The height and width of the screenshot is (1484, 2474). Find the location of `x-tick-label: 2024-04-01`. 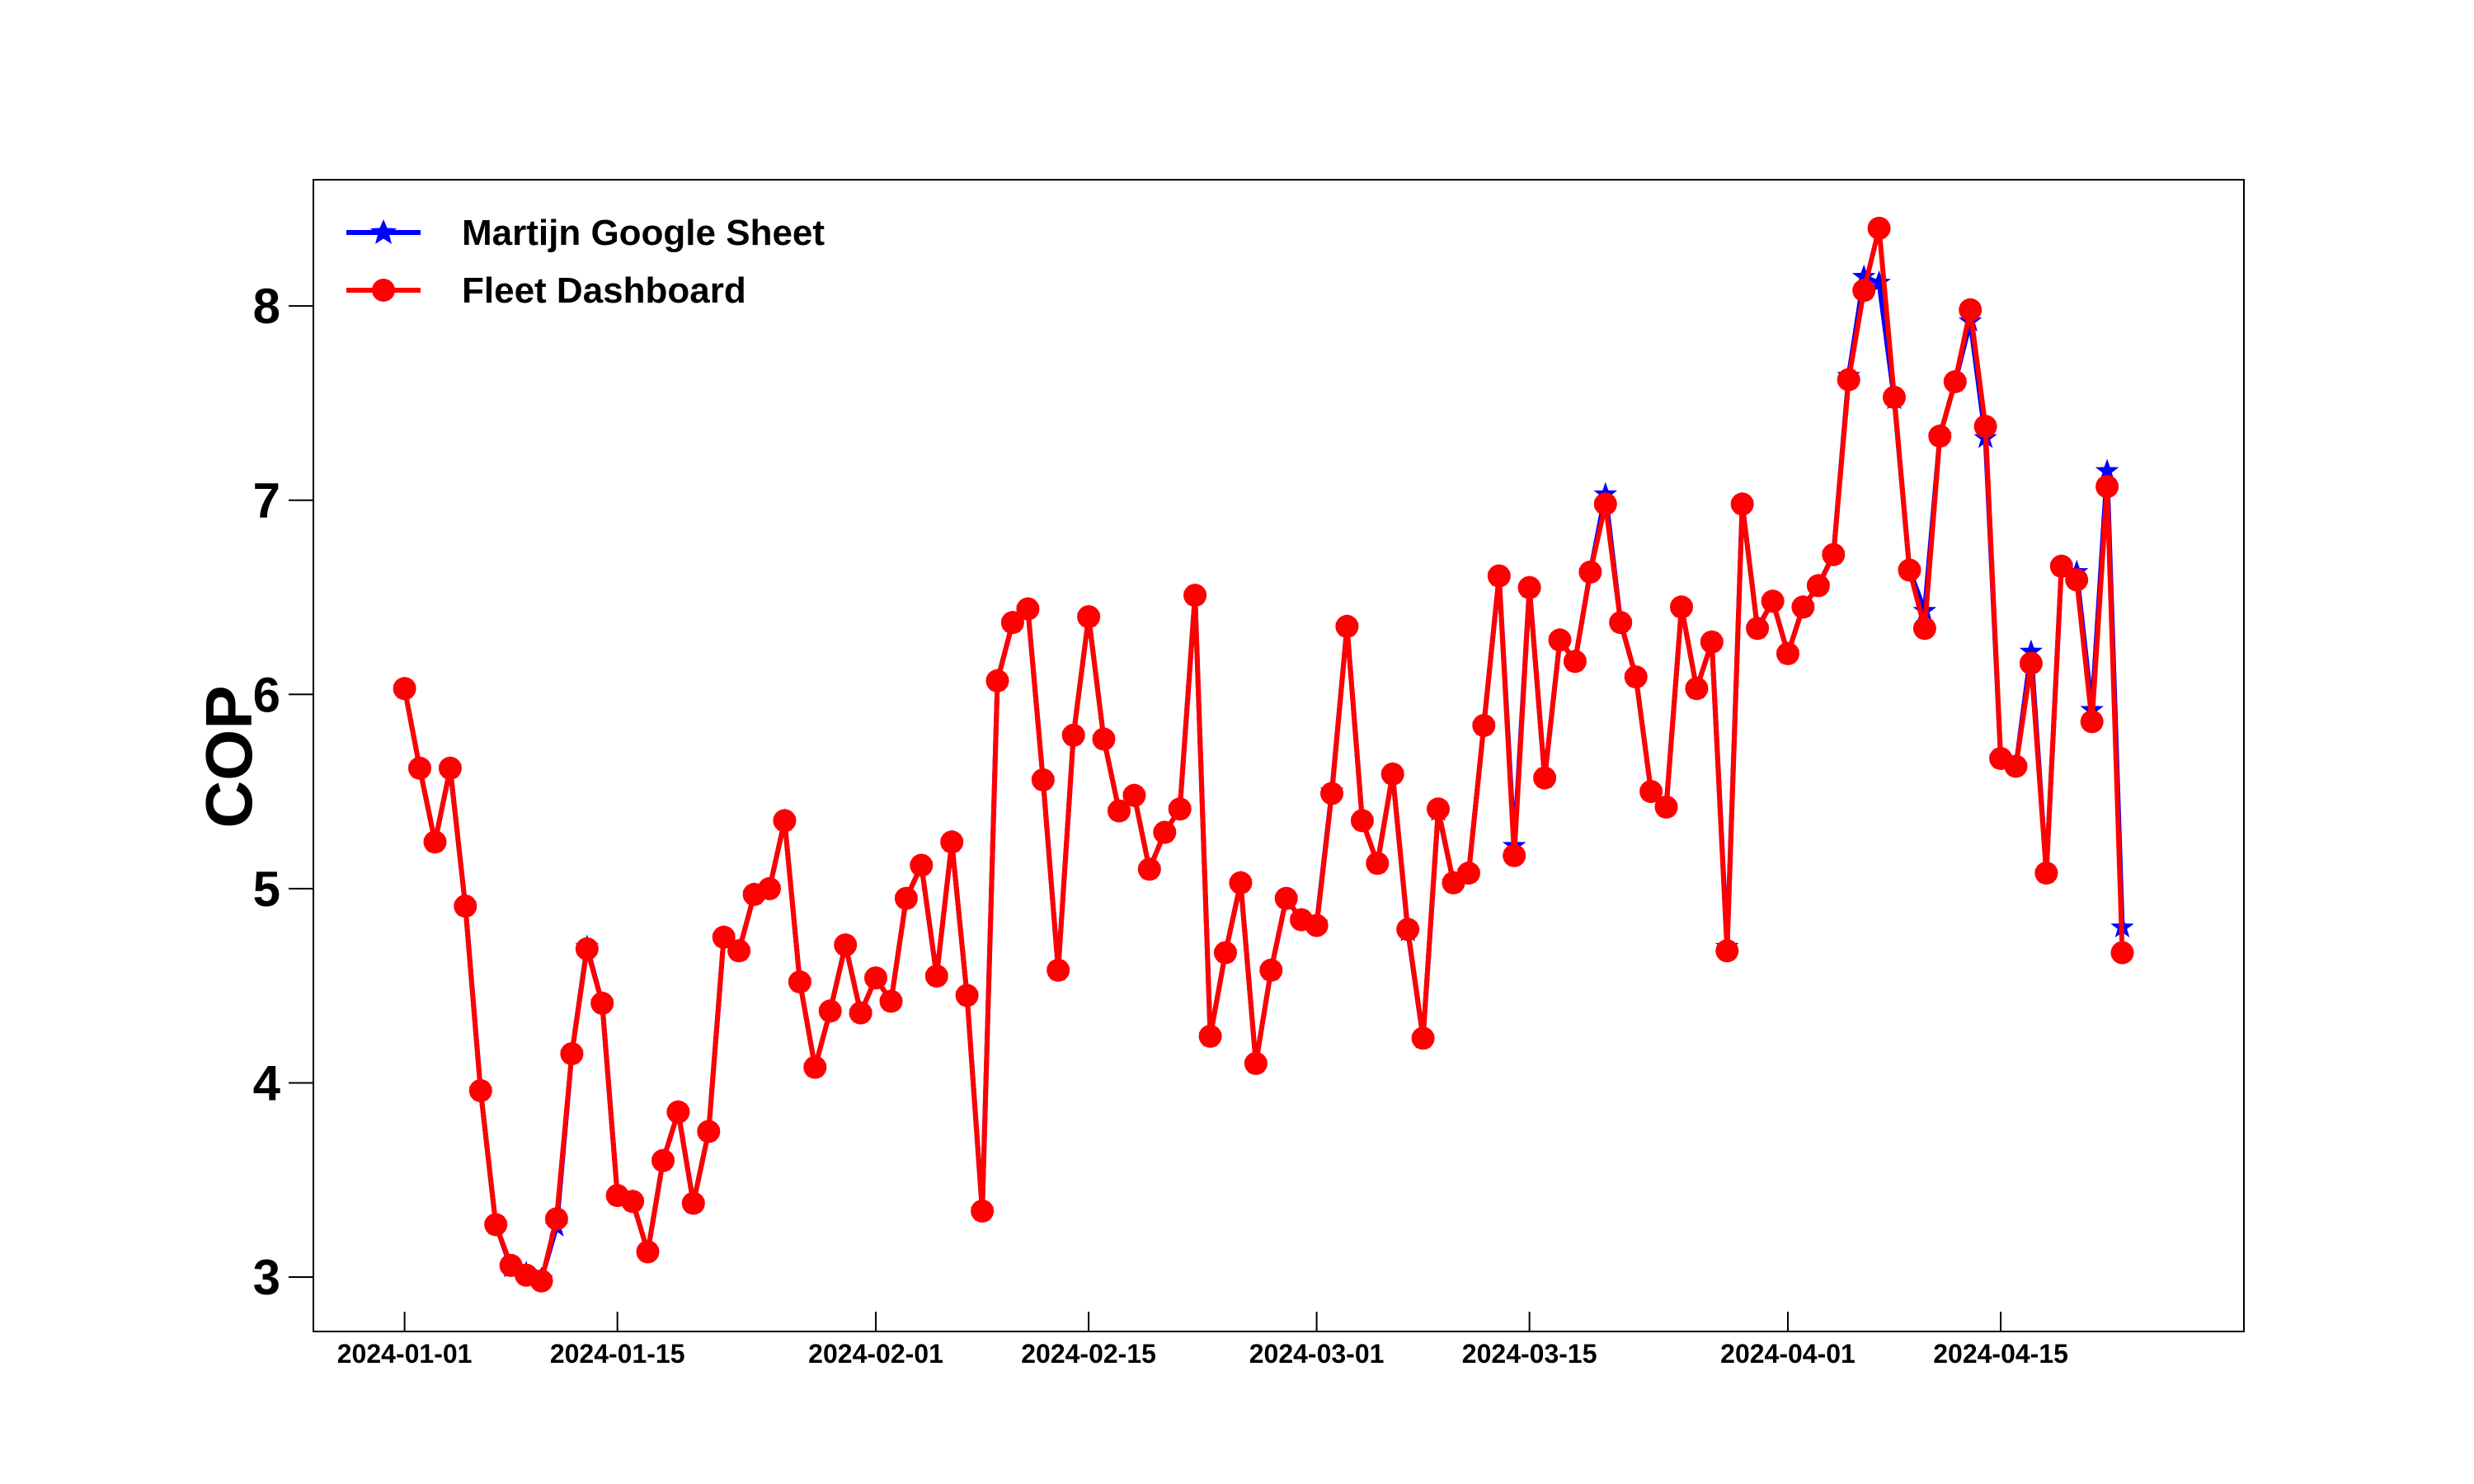

x-tick-label: 2024-04-01 is located at coordinates (1788, 1354).